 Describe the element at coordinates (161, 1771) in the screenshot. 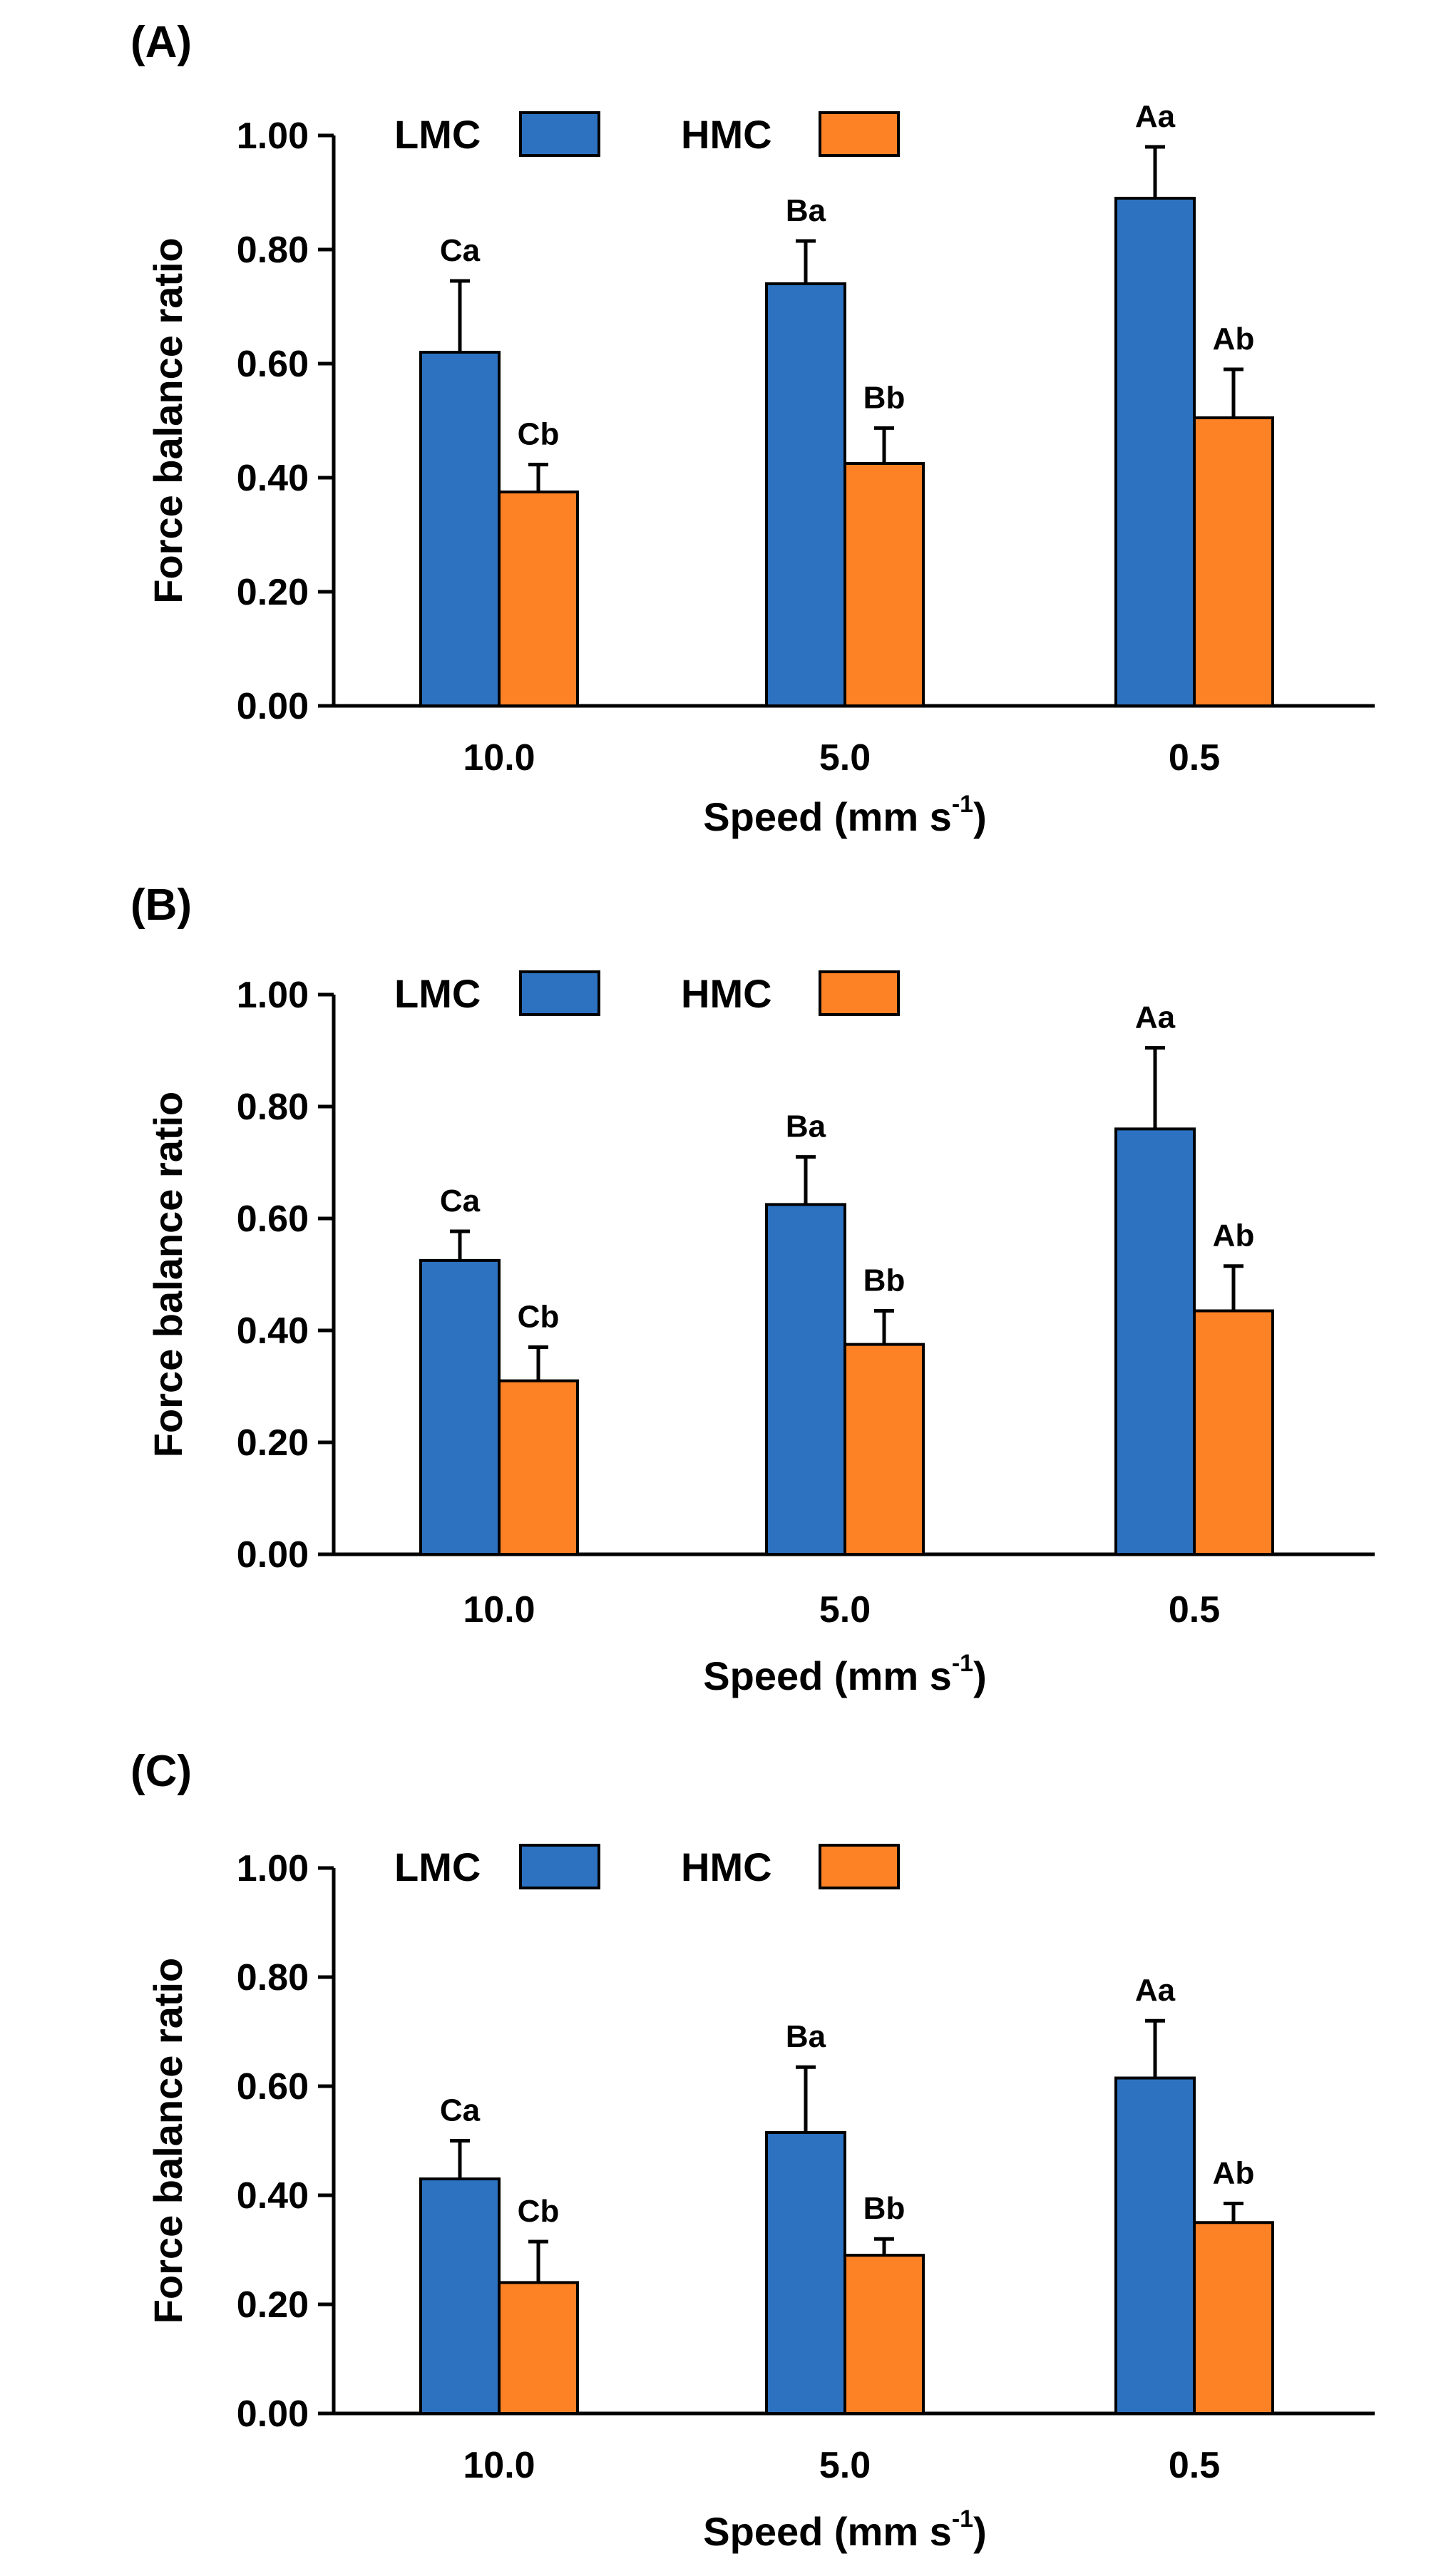

I see `panel-label: (C)` at that location.